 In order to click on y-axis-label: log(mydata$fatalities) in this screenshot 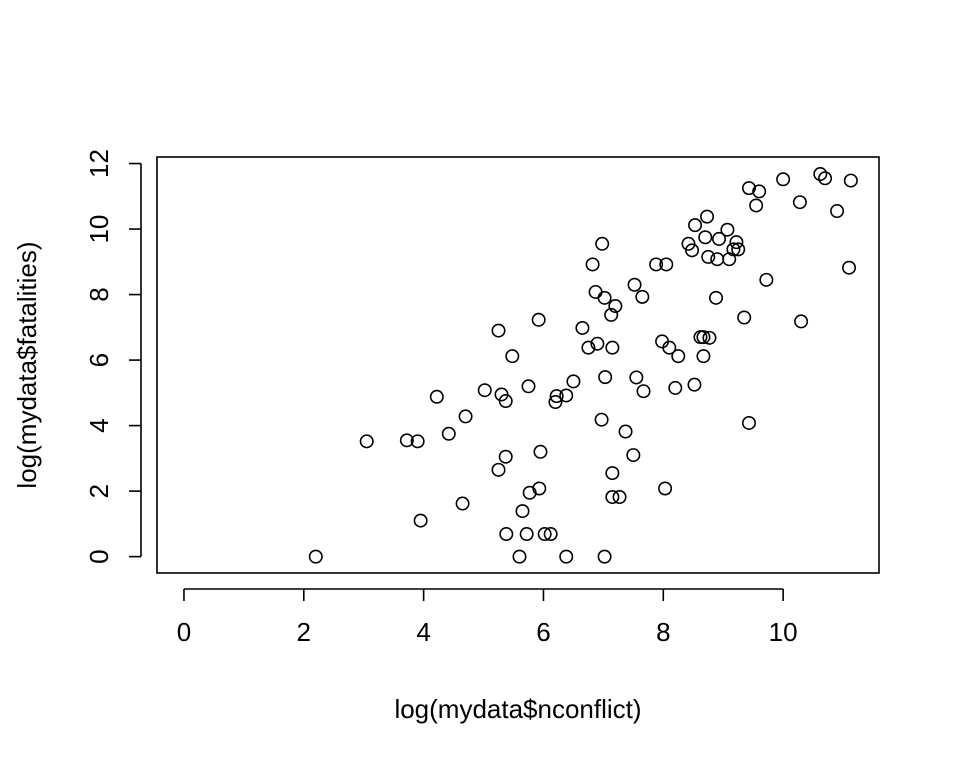, I will do `click(27, 364)`.